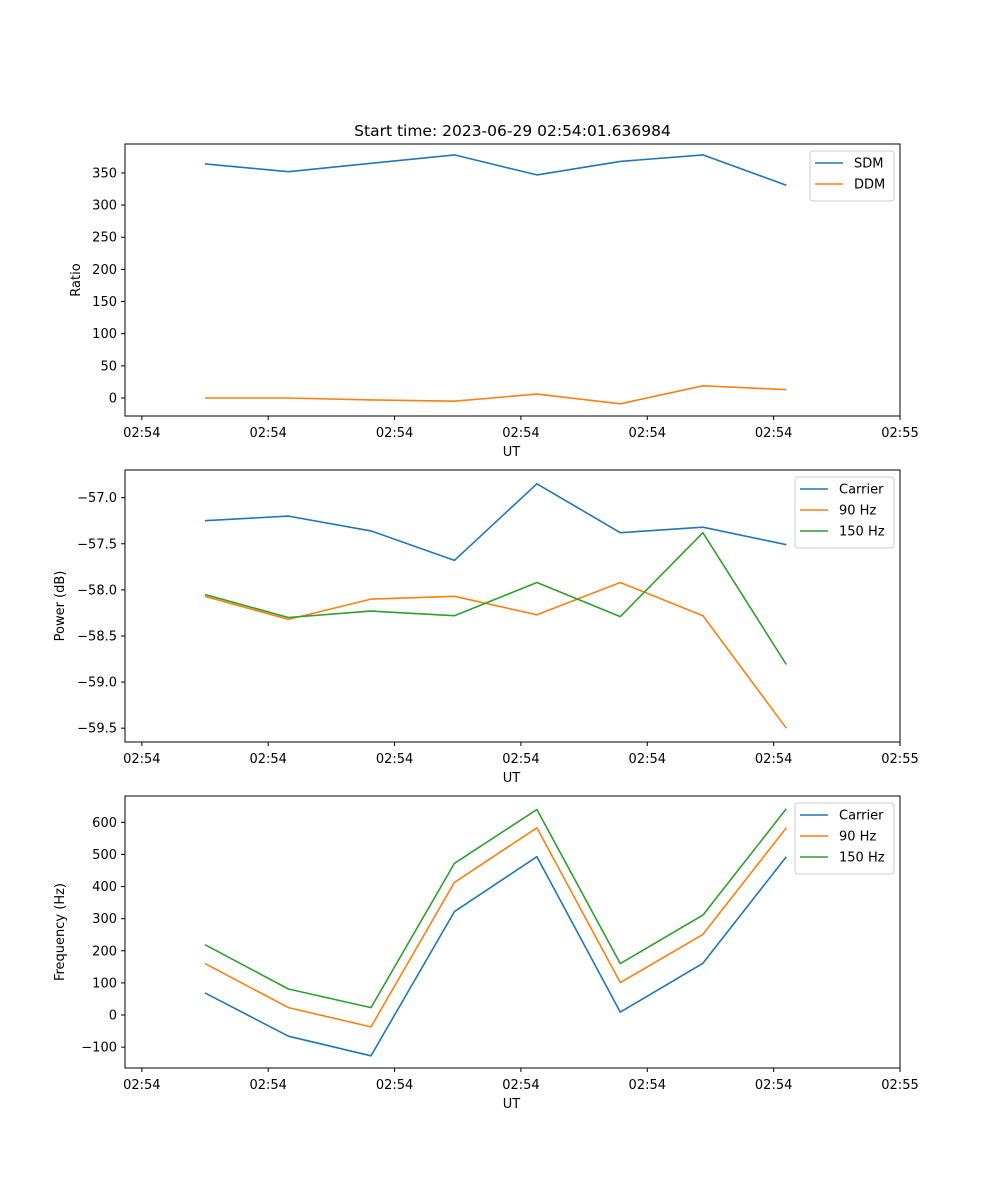 The image size is (1000, 1200). Describe the element at coordinates (97, 636) in the screenshot. I see `y-tick-label: −58.5` at that location.